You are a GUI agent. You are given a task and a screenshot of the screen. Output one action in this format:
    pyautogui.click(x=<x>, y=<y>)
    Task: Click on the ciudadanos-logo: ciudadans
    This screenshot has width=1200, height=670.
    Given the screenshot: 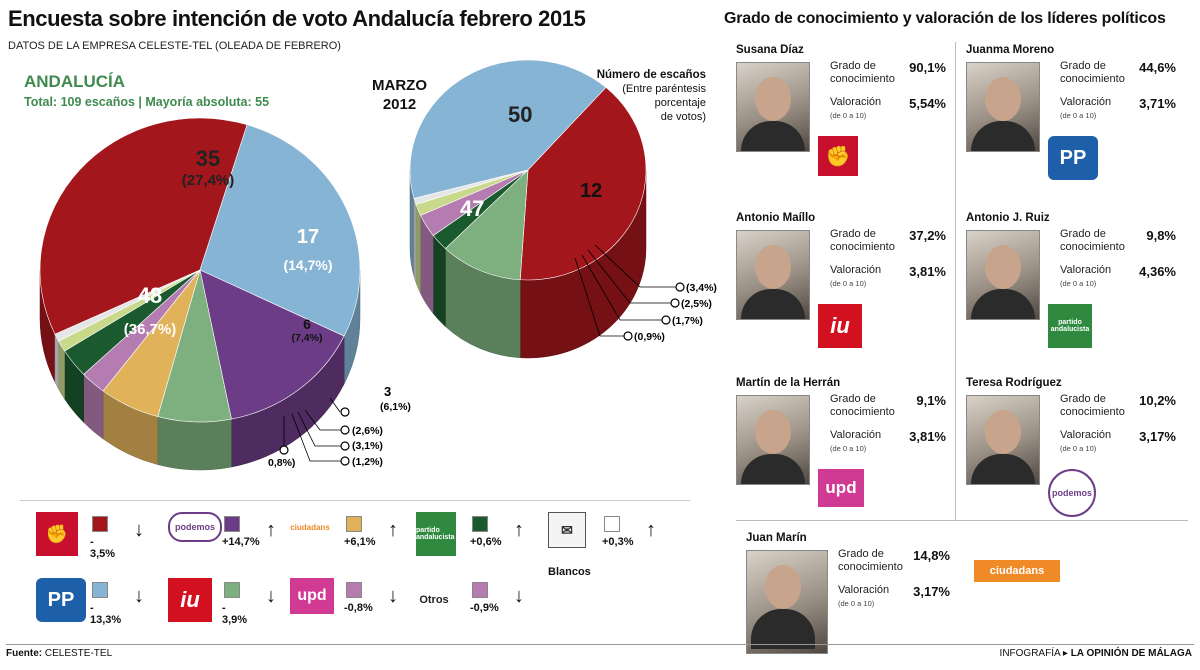 What is the action you would take?
    pyautogui.click(x=1017, y=571)
    